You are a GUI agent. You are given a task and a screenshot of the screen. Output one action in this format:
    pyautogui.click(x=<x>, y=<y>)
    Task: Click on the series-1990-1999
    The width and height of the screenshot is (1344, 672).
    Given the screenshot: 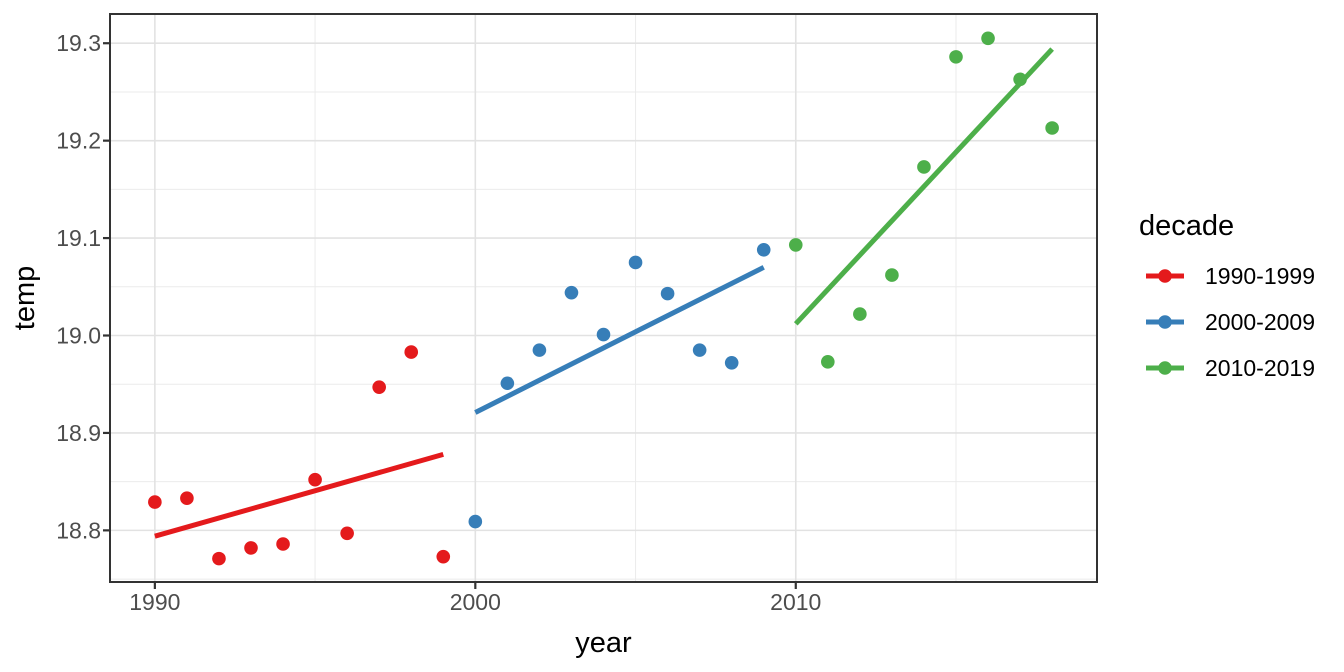 What is the action you would take?
    pyautogui.click(x=299, y=455)
    